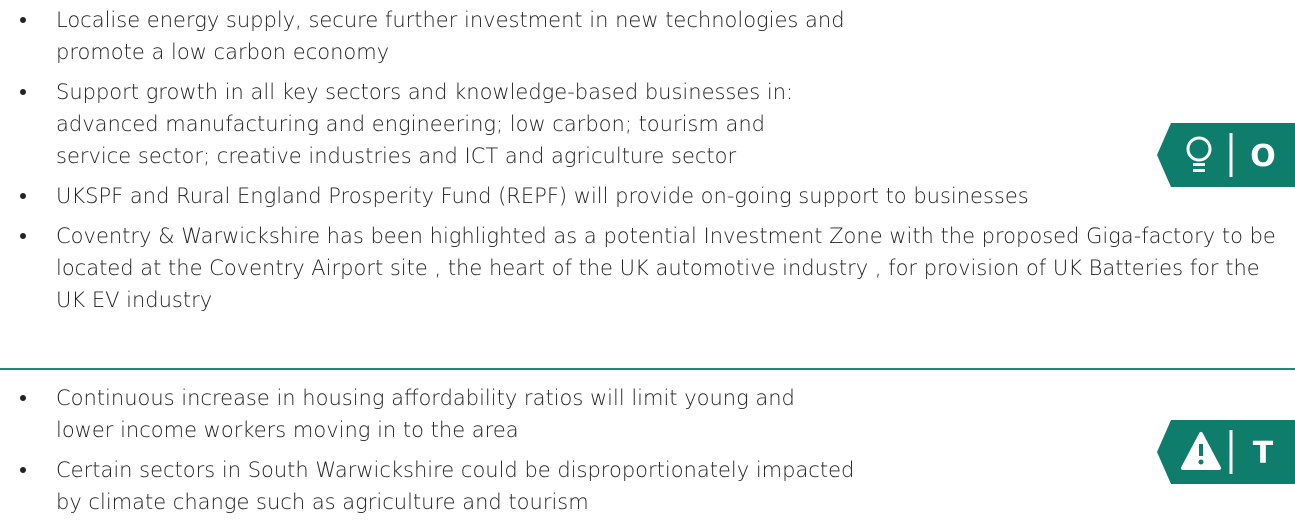 Image resolution: width=1295 pixels, height=526 pixels. Describe the element at coordinates (1226, 452) in the screenshot. I see `threat-badge: T` at that location.